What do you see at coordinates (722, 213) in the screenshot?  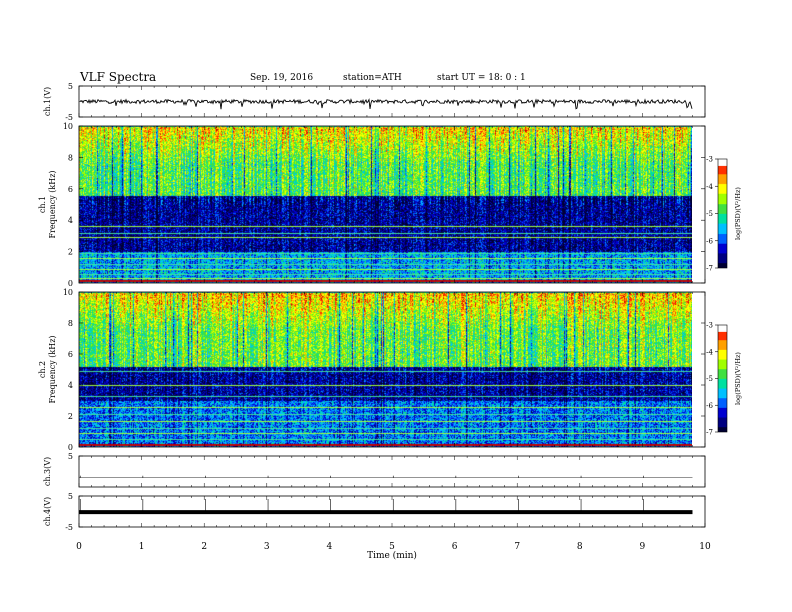 I see `ch1-spectrogram-colorbar` at bounding box center [722, 213].